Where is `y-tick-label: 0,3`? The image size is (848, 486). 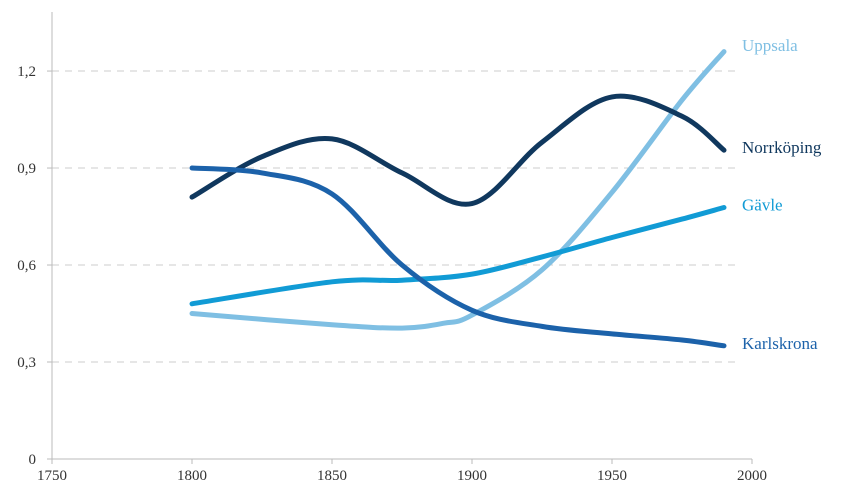
y-tick-label: 0,3 is located at coordinates (26, 363).